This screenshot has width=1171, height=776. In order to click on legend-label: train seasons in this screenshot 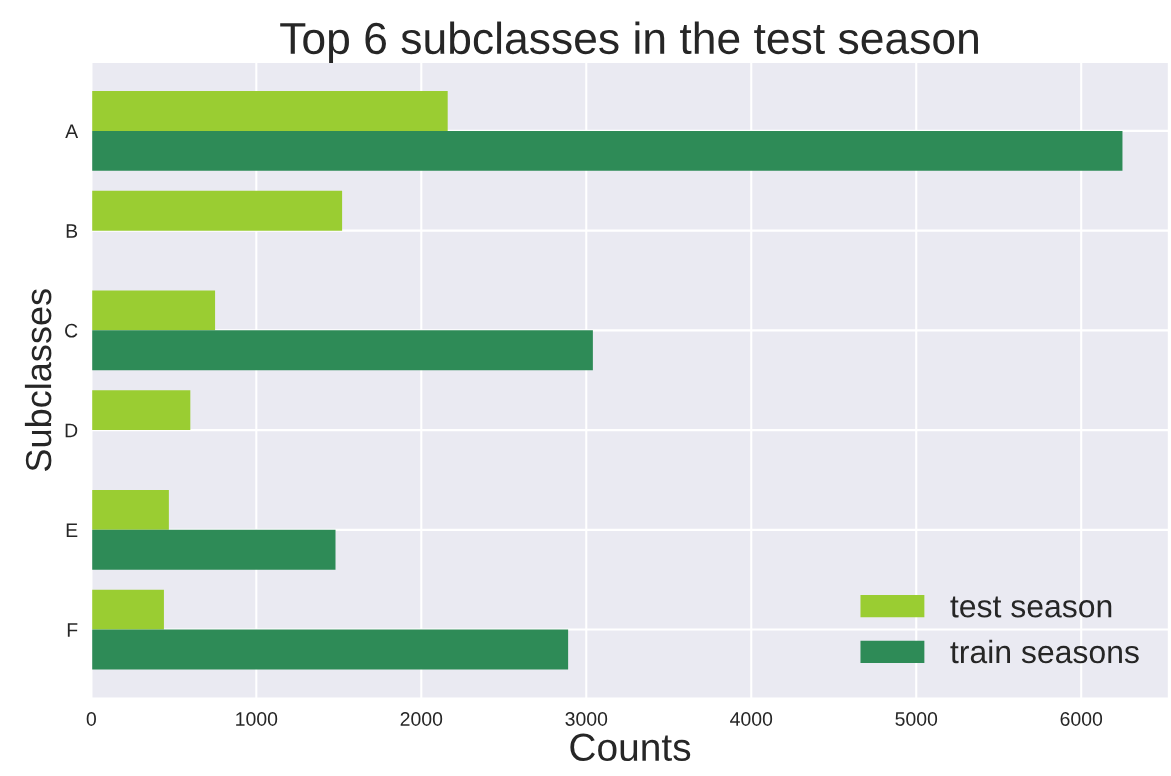, I will do `click(1044, 651)`.